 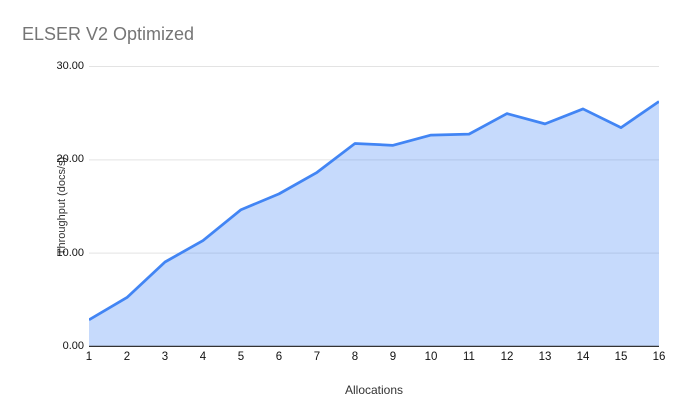 I want to click on x-tick-label: 10, so click(x=431, y=357).